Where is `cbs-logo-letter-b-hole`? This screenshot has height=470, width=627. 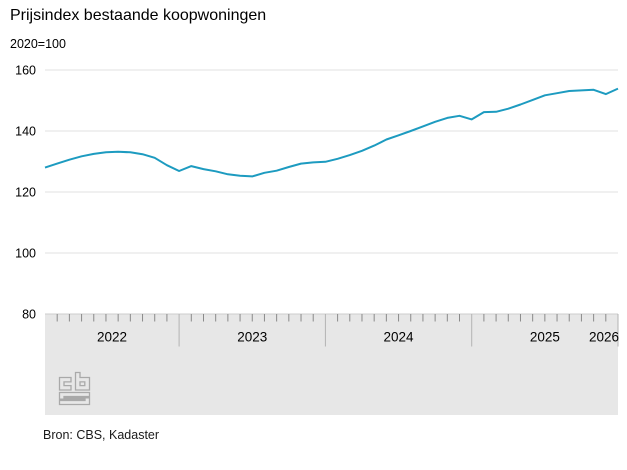 cbs-logo-letter-b-hole is located at coordinates (82, 384).